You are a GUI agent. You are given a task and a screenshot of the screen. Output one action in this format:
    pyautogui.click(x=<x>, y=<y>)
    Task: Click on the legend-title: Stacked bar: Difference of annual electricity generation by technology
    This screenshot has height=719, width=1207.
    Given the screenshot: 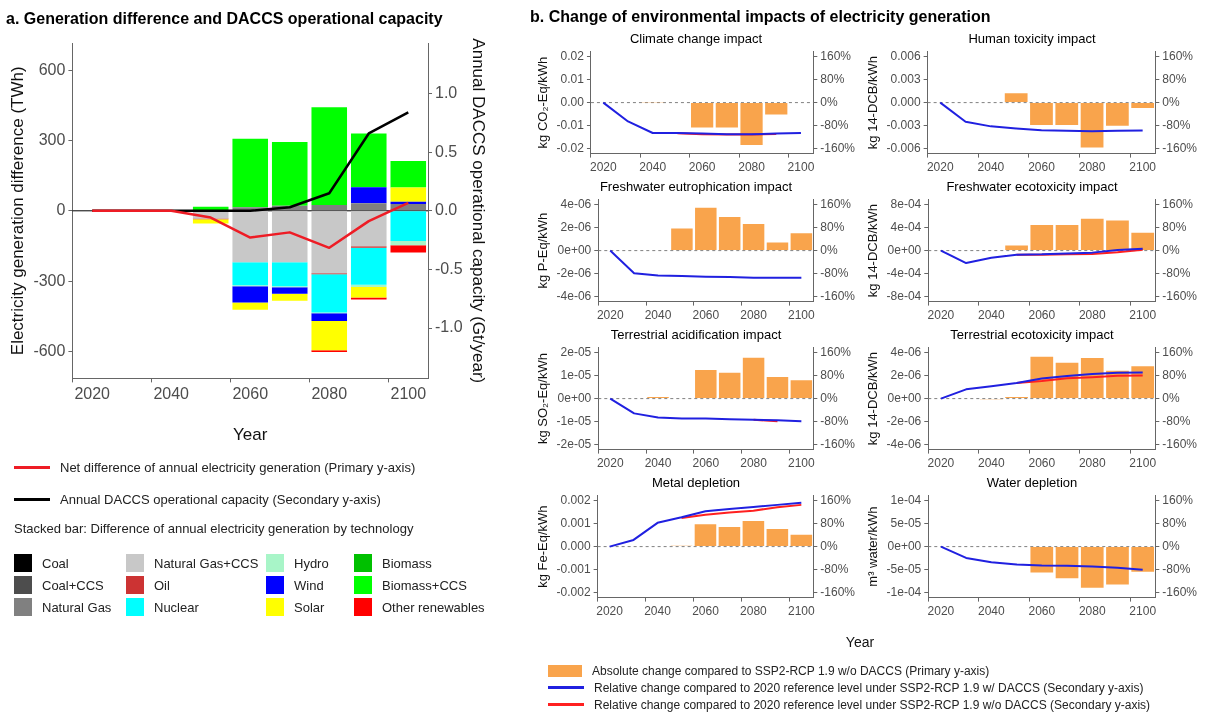 What is the action you would take?
    pyautogui.click(x=214, y=529)
    